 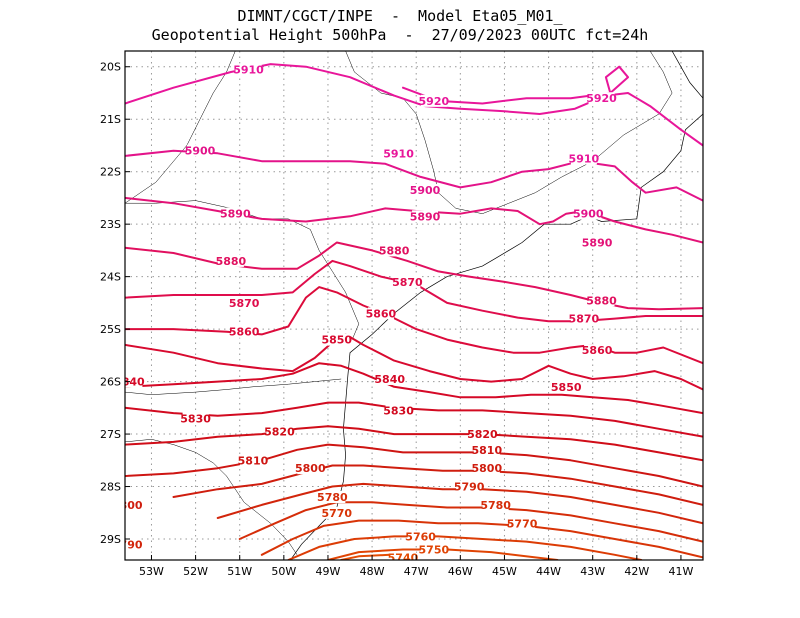 I want to click on lon-tick-label: 49W, so click(x=328, y=571).